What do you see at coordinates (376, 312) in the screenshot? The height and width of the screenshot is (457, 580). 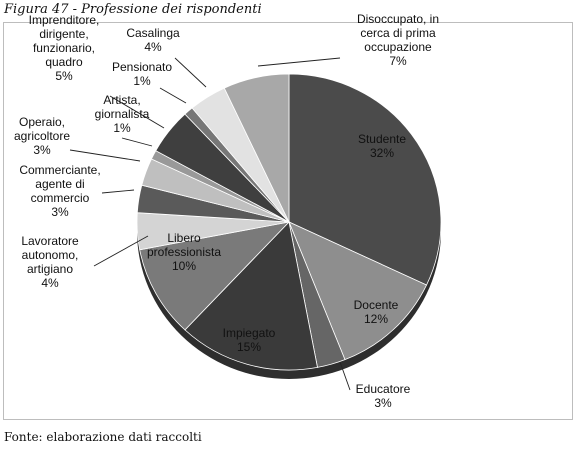 I see `slice-label: Docente 12%` at bounding box center [376, 312].